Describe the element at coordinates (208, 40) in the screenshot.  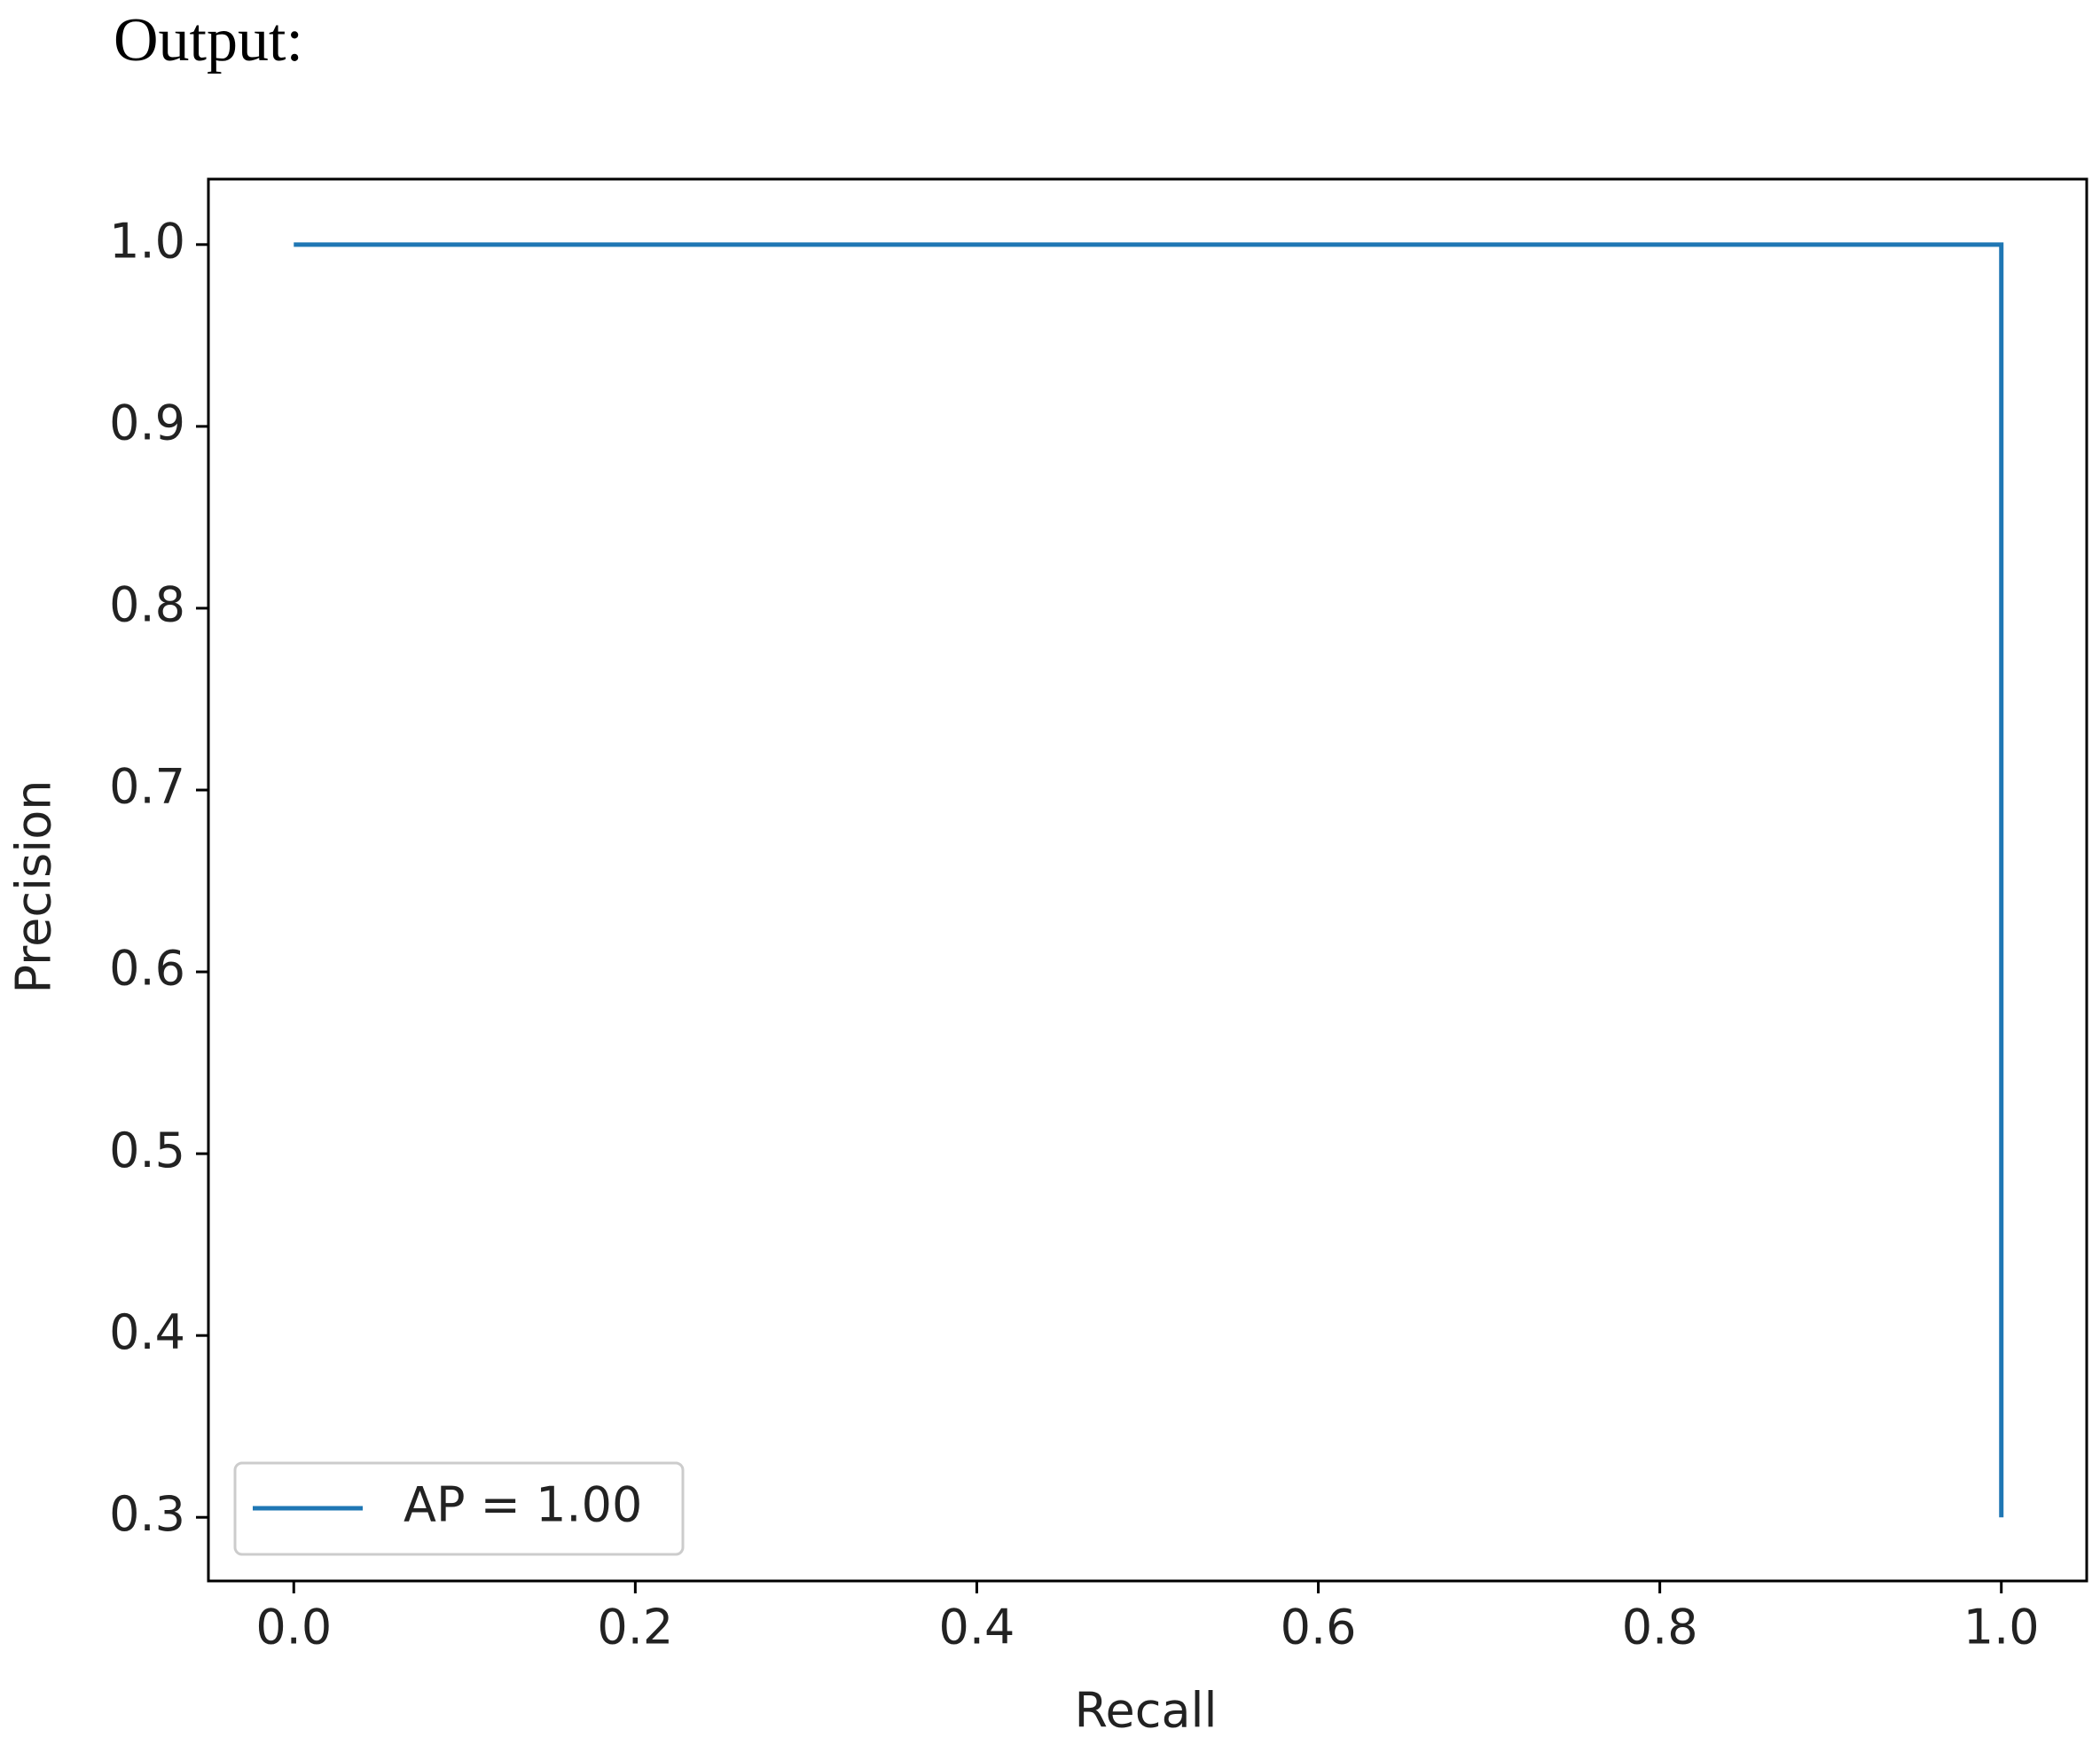
I see `heading: Output:` at that location.